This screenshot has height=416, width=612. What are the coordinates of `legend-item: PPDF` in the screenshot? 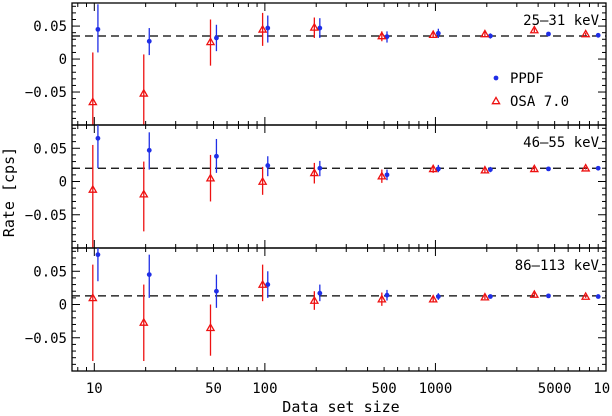 It's located at (518, 79).